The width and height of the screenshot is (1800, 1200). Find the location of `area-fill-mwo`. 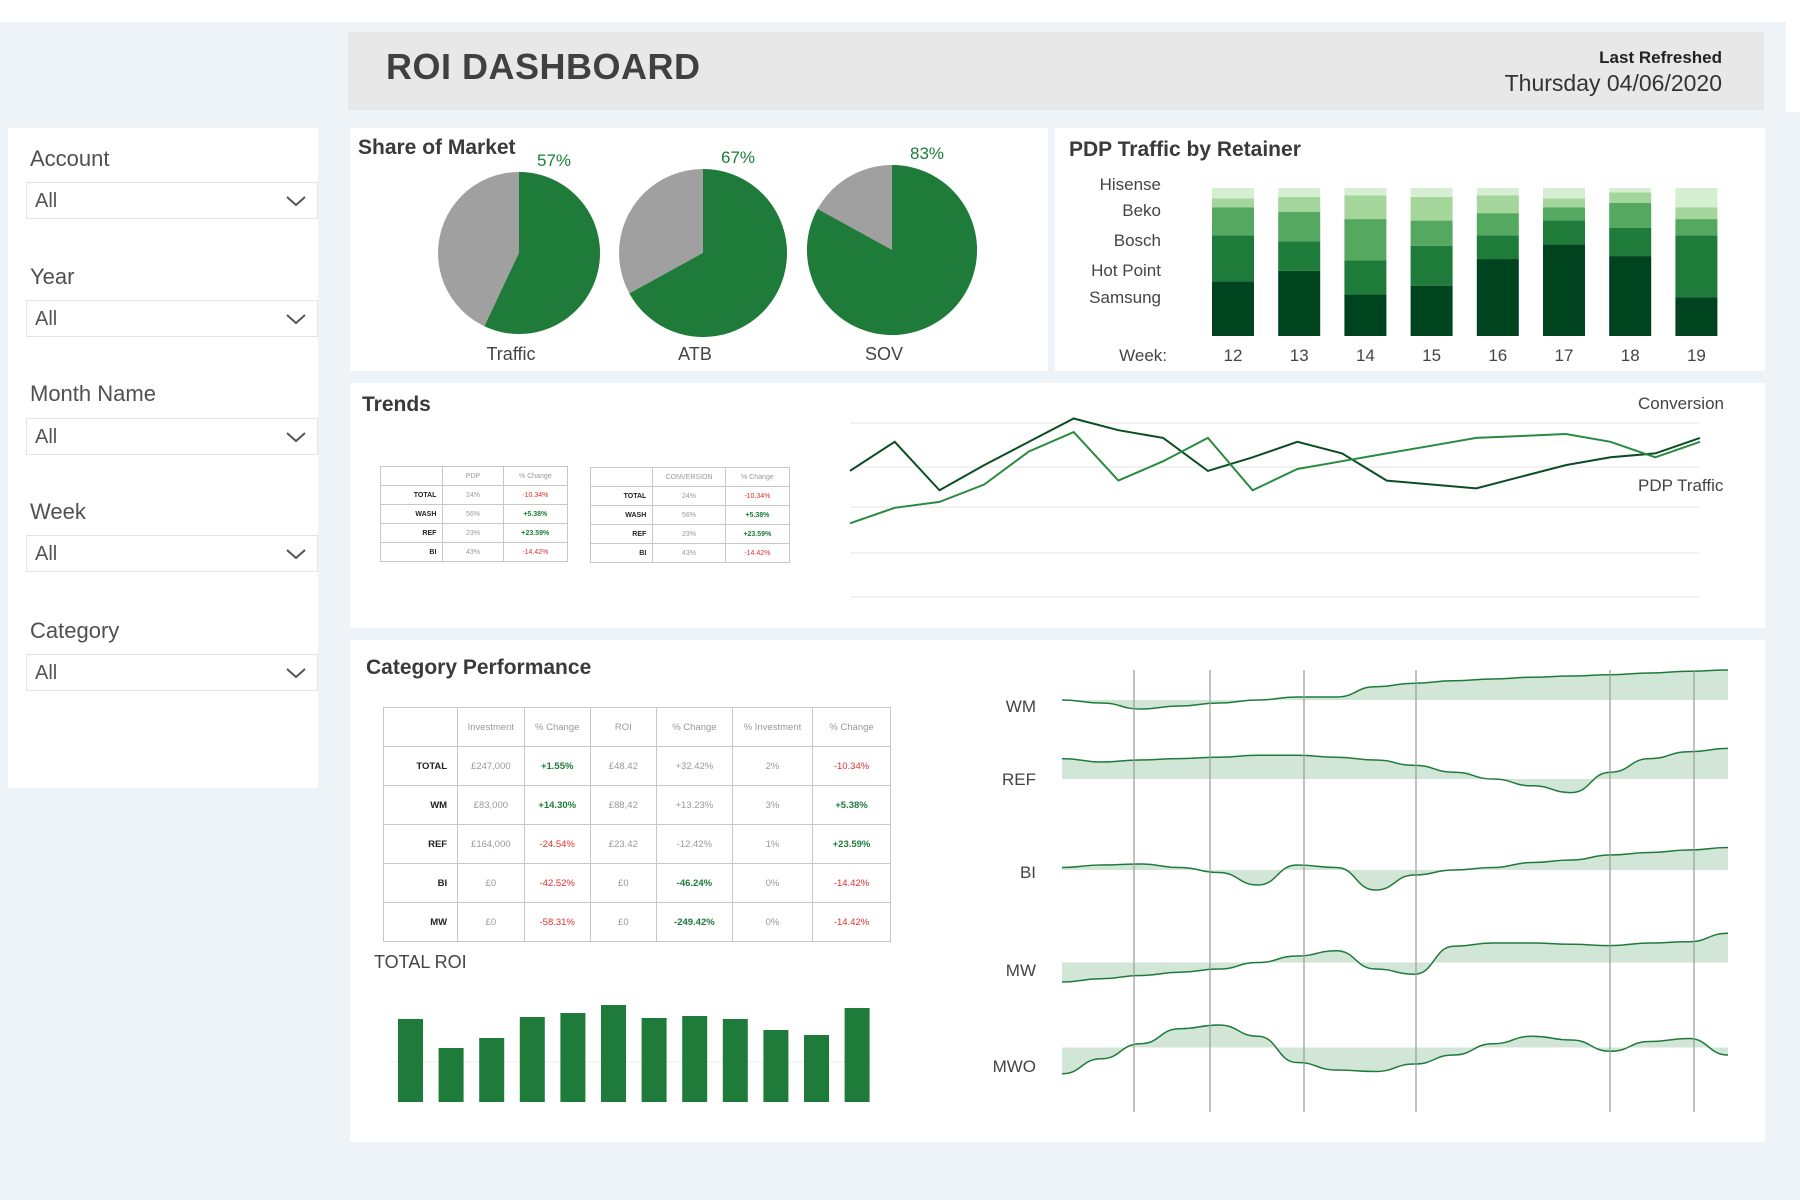

area-fill-mwo is located at coordinates (1395, 1049).